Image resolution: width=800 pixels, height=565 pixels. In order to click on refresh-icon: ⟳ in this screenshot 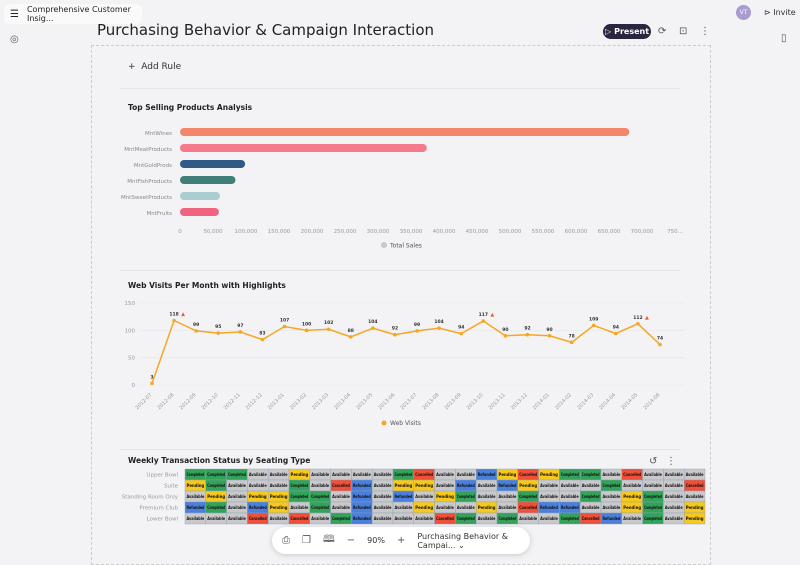, I will do `click(662, 31)`.